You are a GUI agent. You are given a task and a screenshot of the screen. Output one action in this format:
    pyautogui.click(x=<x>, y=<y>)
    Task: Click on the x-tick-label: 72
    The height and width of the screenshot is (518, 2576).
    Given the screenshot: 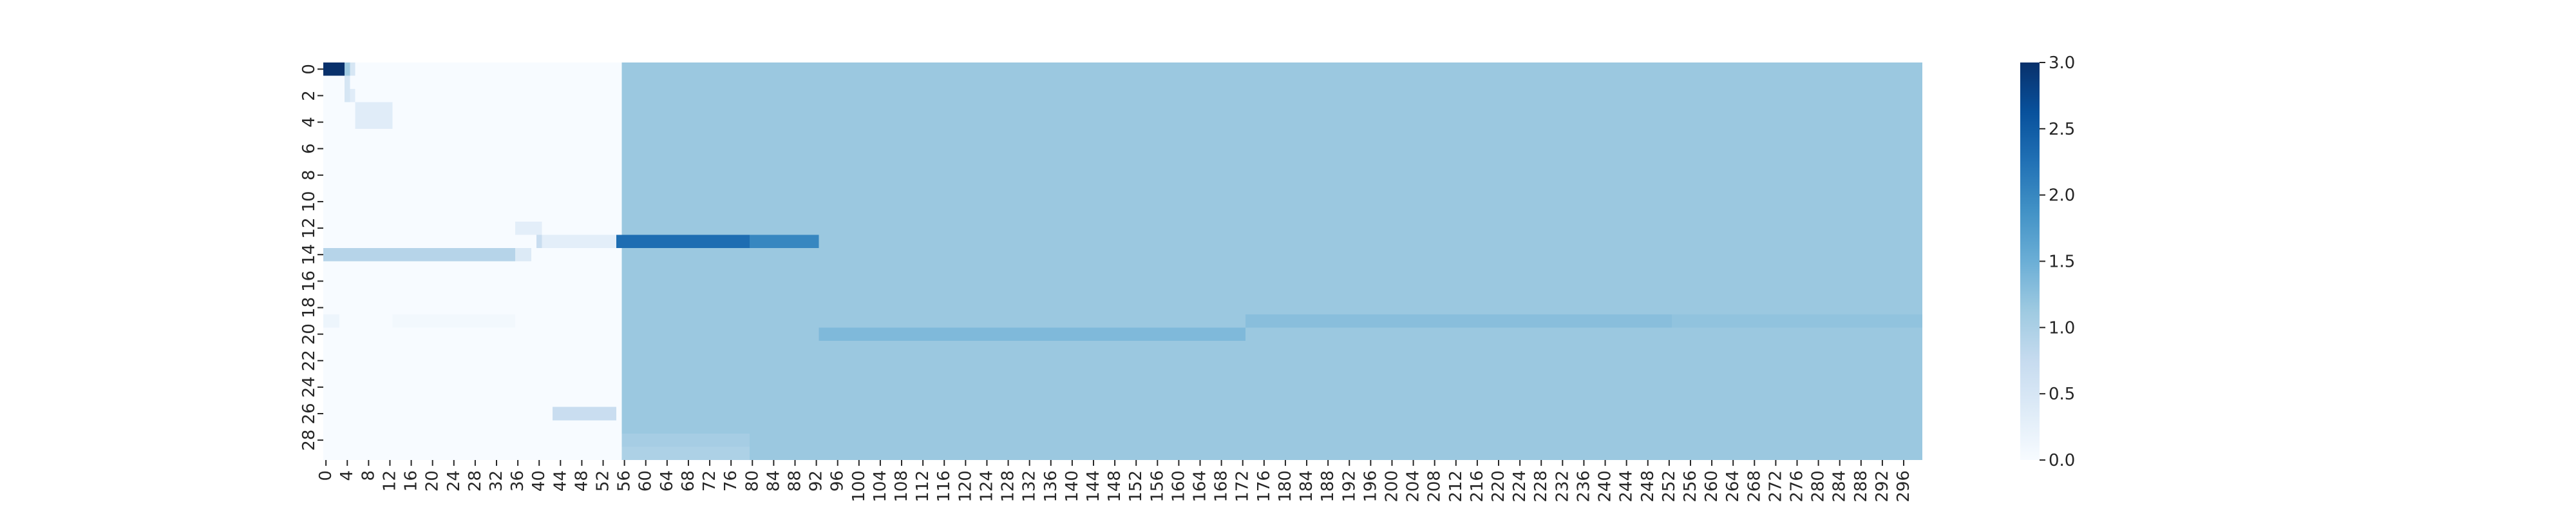 What is the action you would take?
    pyautogui.click(x=710, y=481)
    